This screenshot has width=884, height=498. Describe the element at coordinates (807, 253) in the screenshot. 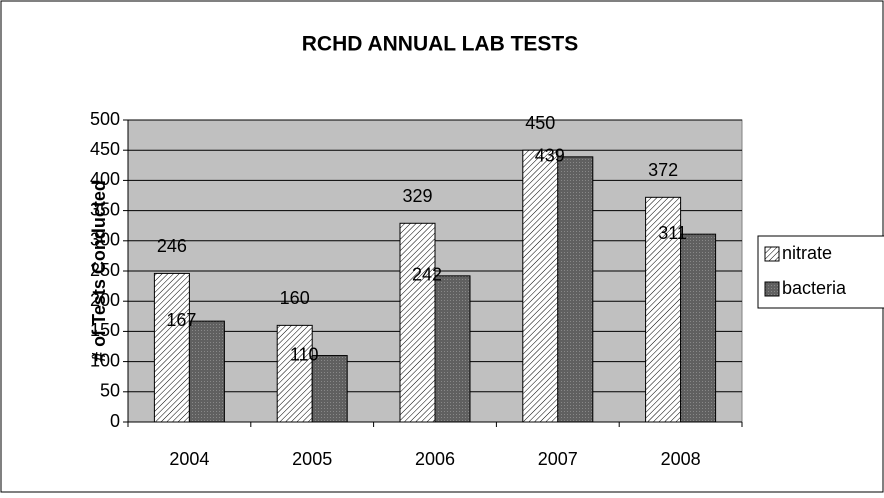

I see `legend-label: nitrate` at that location.